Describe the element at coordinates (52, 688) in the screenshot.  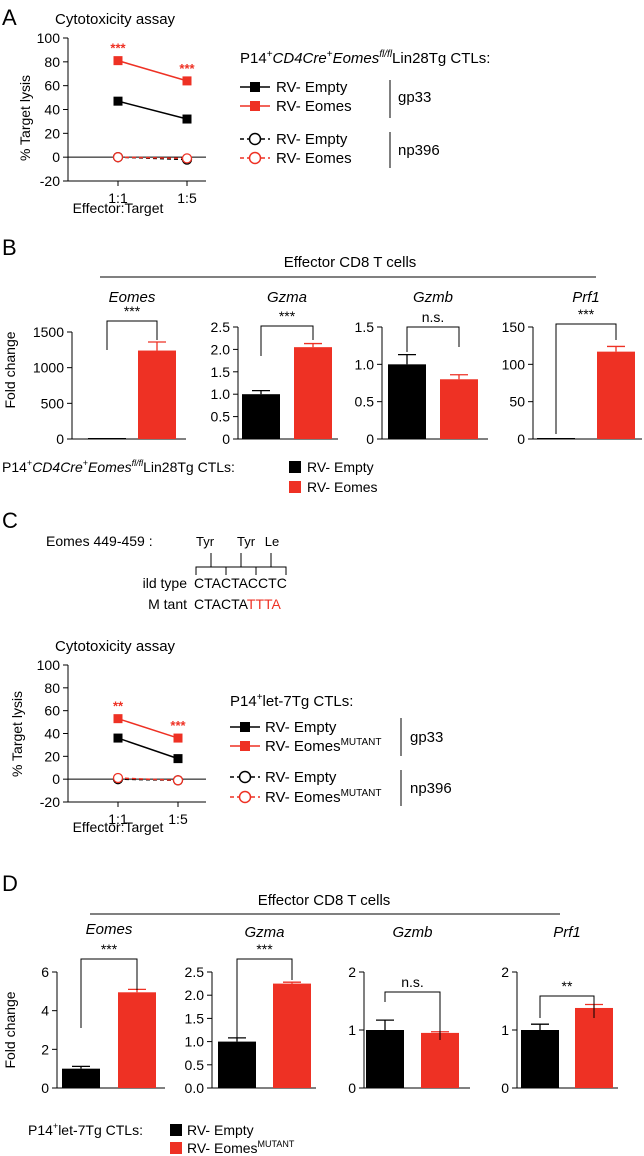
I see `y-tick-label: 80` at that location.